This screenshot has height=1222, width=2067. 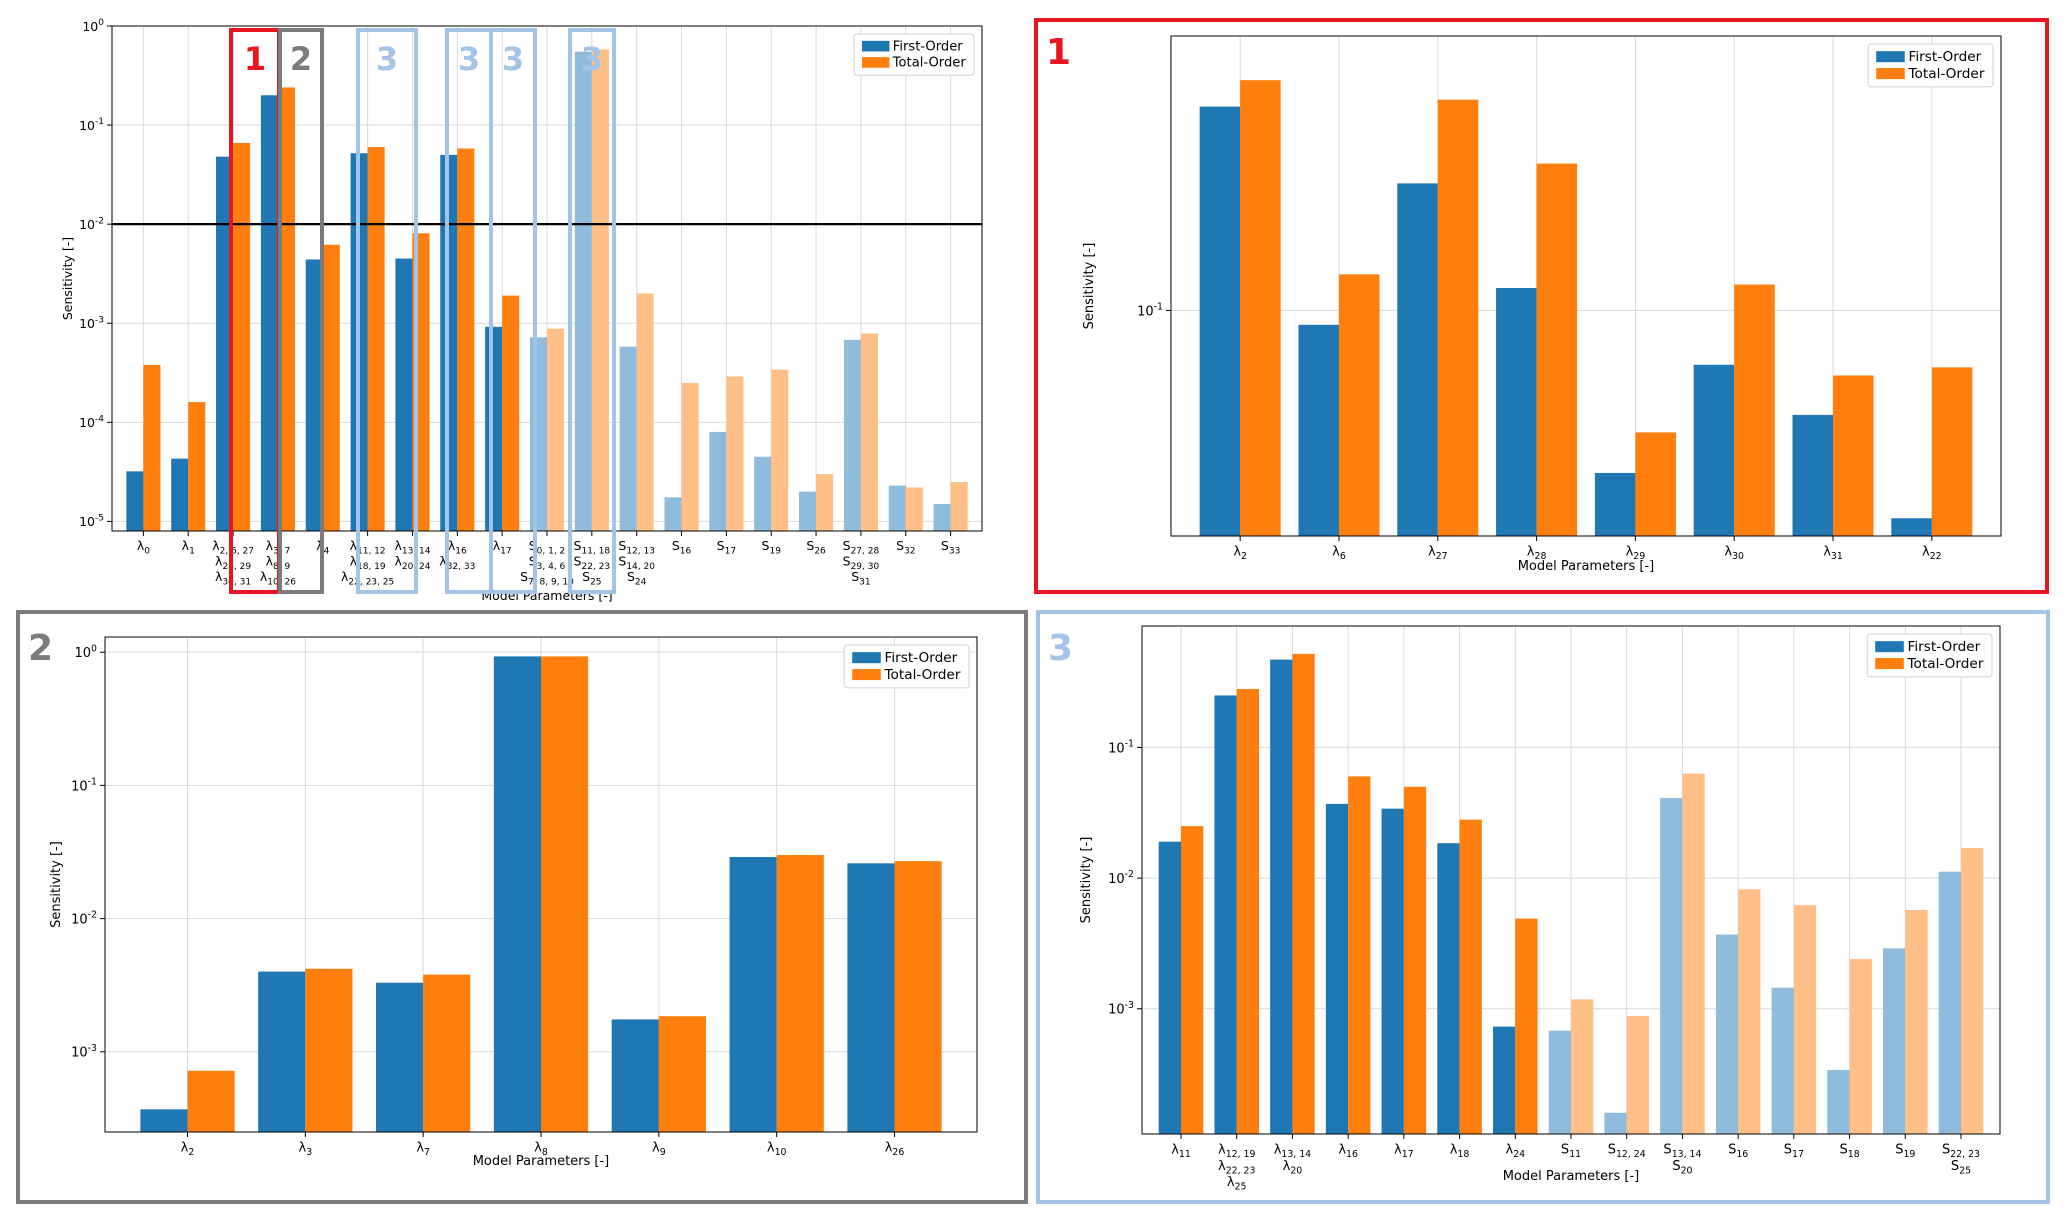 What do you see at coordinates (188, 547) in the screenshot?
I see `x-tick-label: λ1` at bounding box center [188, 547].